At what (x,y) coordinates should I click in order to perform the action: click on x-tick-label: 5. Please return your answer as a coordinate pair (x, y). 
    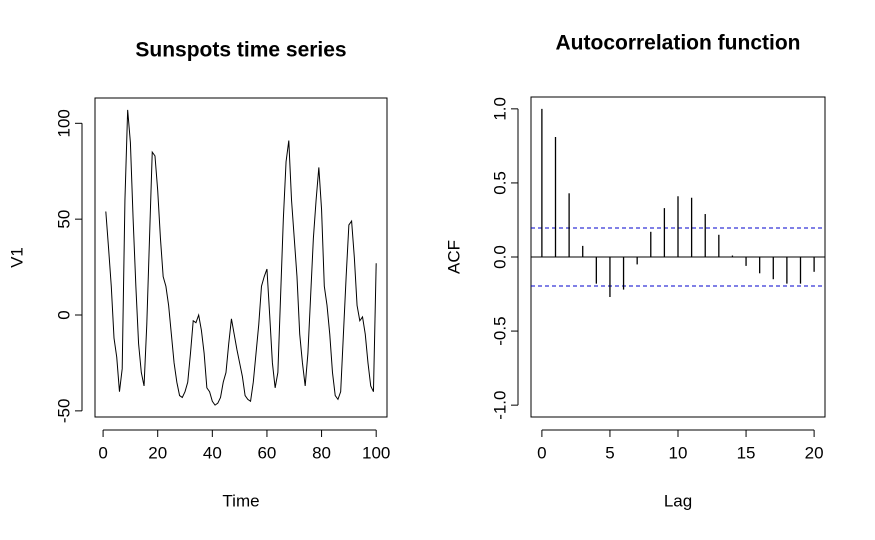
    Looking at the image, I should click on (609, 452).